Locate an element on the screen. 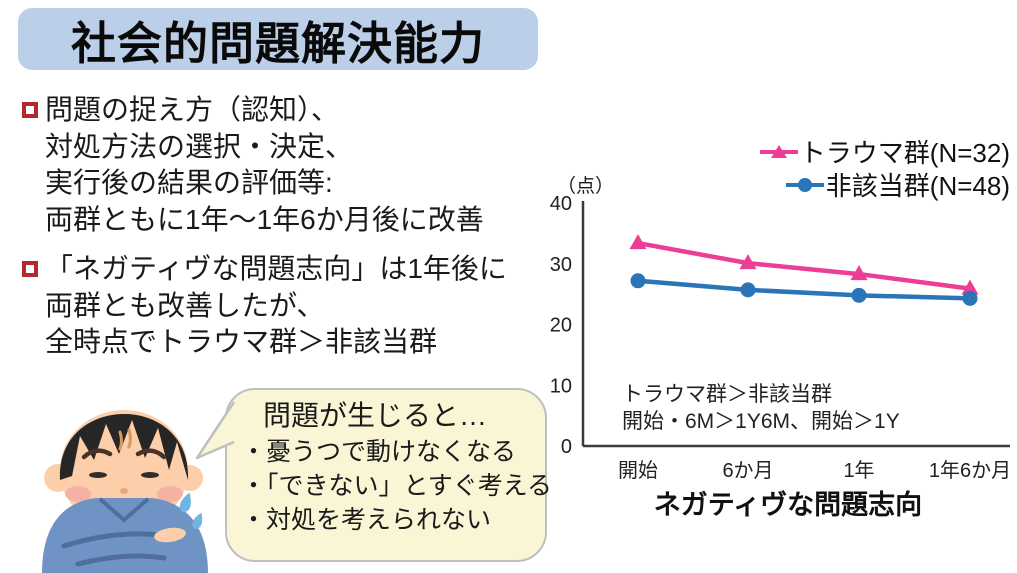 The width and height of the screenshot is (1017, 573). y-axis-unit-label: （点） is located at coordinates (586, 186).